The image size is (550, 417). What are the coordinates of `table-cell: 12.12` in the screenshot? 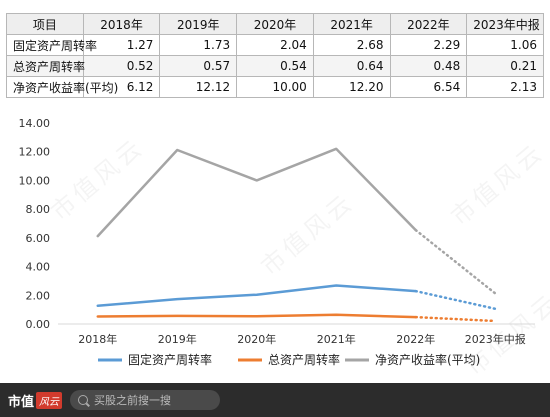 It's located at (198, 87).